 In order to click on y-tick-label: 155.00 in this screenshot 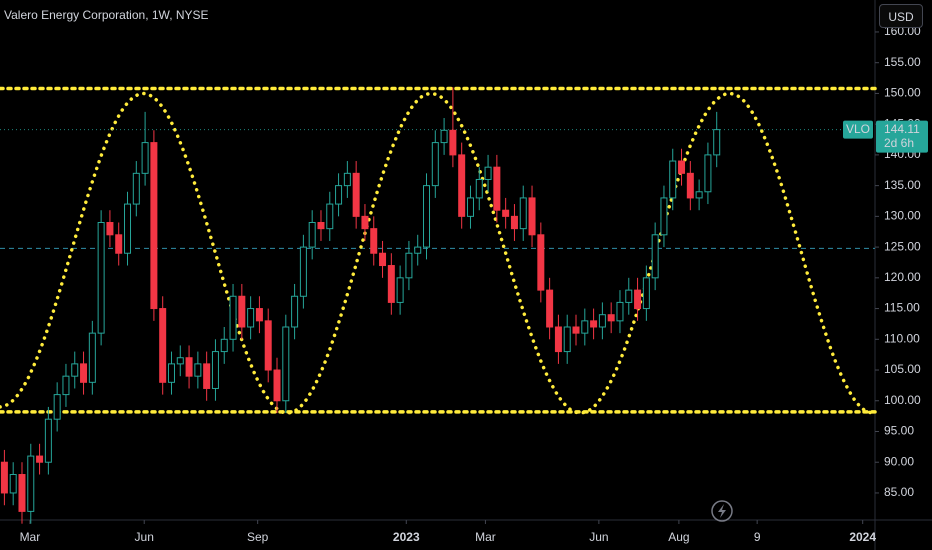, I will do `click(902, 62)`.